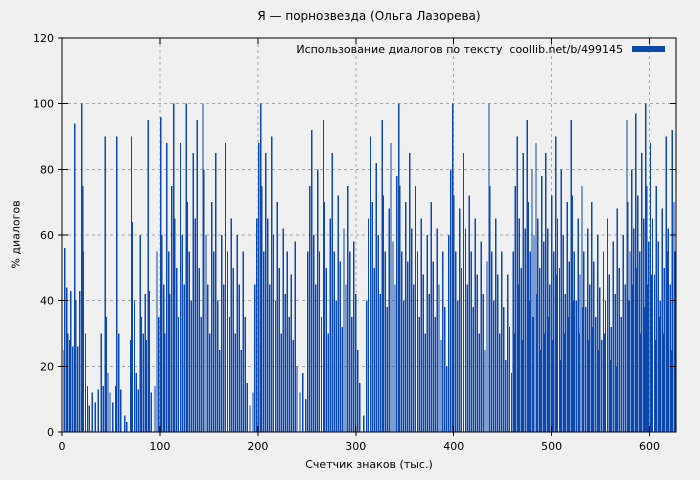 Image resolution: width=700 pixels, height=480 pixels. What do you see at coordinates (47, 169) in the screenshot?
I see `y-tick-label: 80` at bounding box center [47, 169].